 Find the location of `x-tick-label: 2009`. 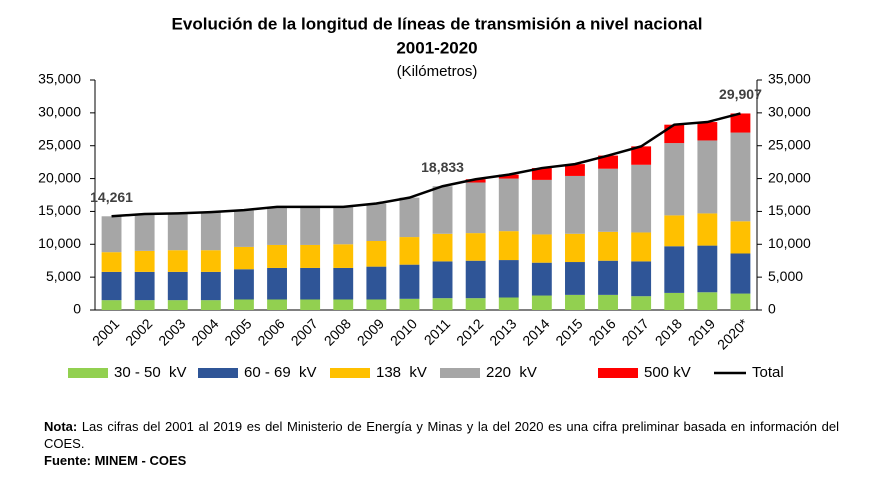

x-tick-label: 2009 is located at coordinates (370, 331).